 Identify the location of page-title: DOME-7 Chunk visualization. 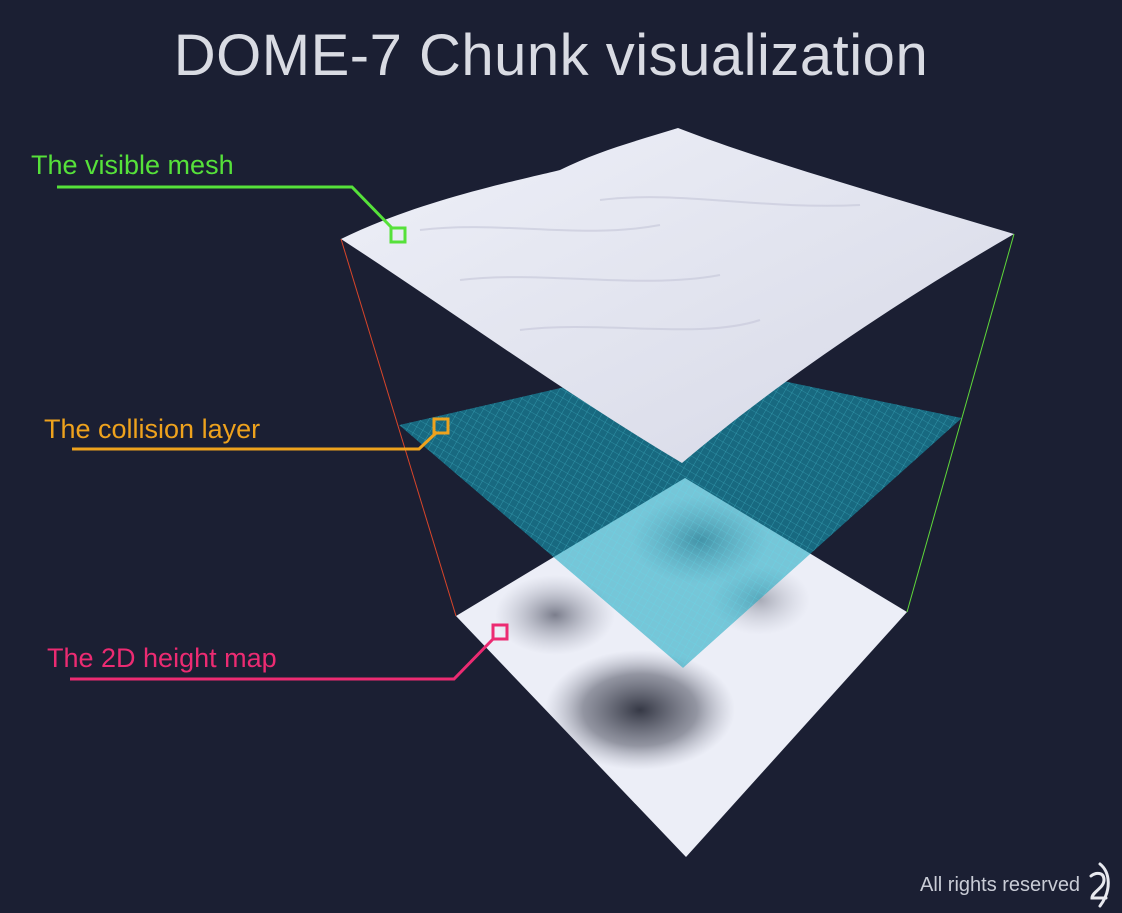
(551, 55).